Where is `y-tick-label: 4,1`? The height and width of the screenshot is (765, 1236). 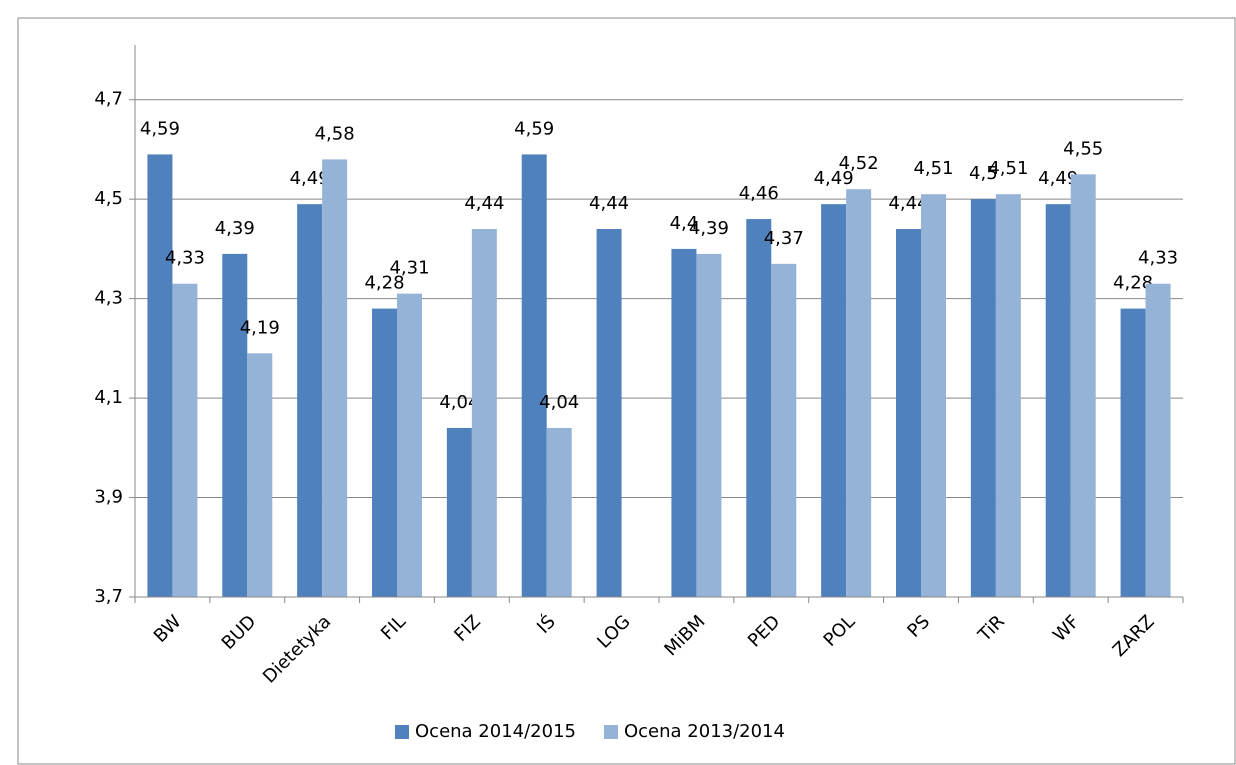
y-tick-label: 4,1 is located at coordinates (108, 397).